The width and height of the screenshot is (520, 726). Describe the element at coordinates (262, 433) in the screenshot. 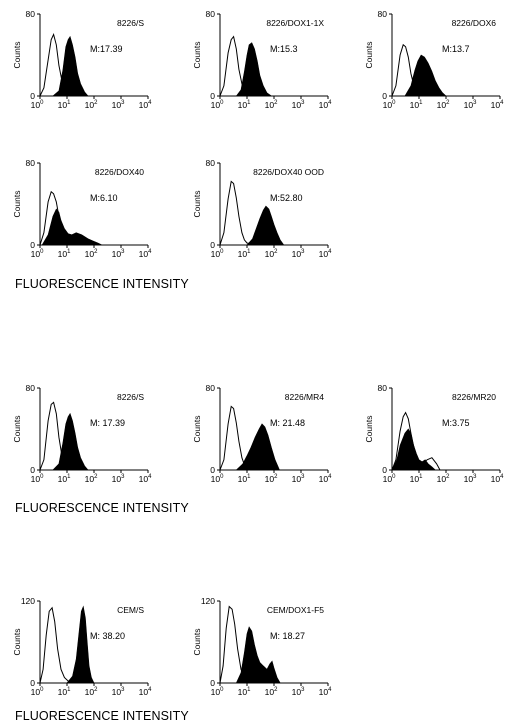

I see `histogram-svg: 10⁰ 10¹ 10² 10³ 10⁴ 0 80 Counts 8226/MR4 M: 21.48` at that location.